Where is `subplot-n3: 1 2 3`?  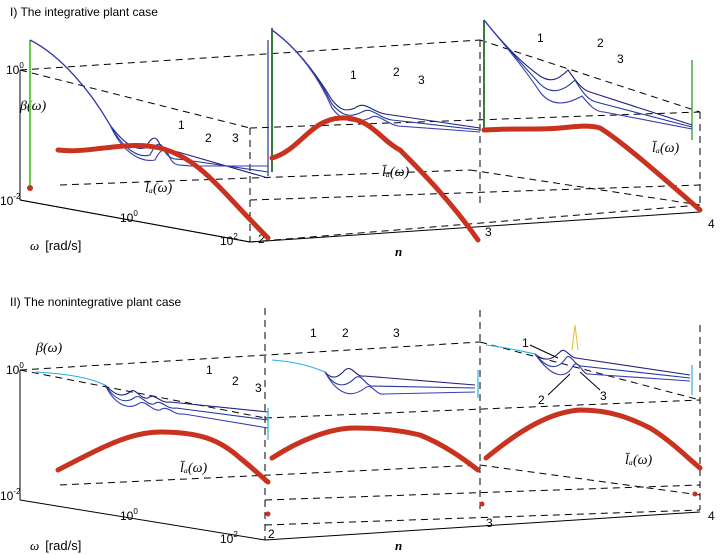 subplot-n3: 1 2 3 is located at coordinates (377, 416).